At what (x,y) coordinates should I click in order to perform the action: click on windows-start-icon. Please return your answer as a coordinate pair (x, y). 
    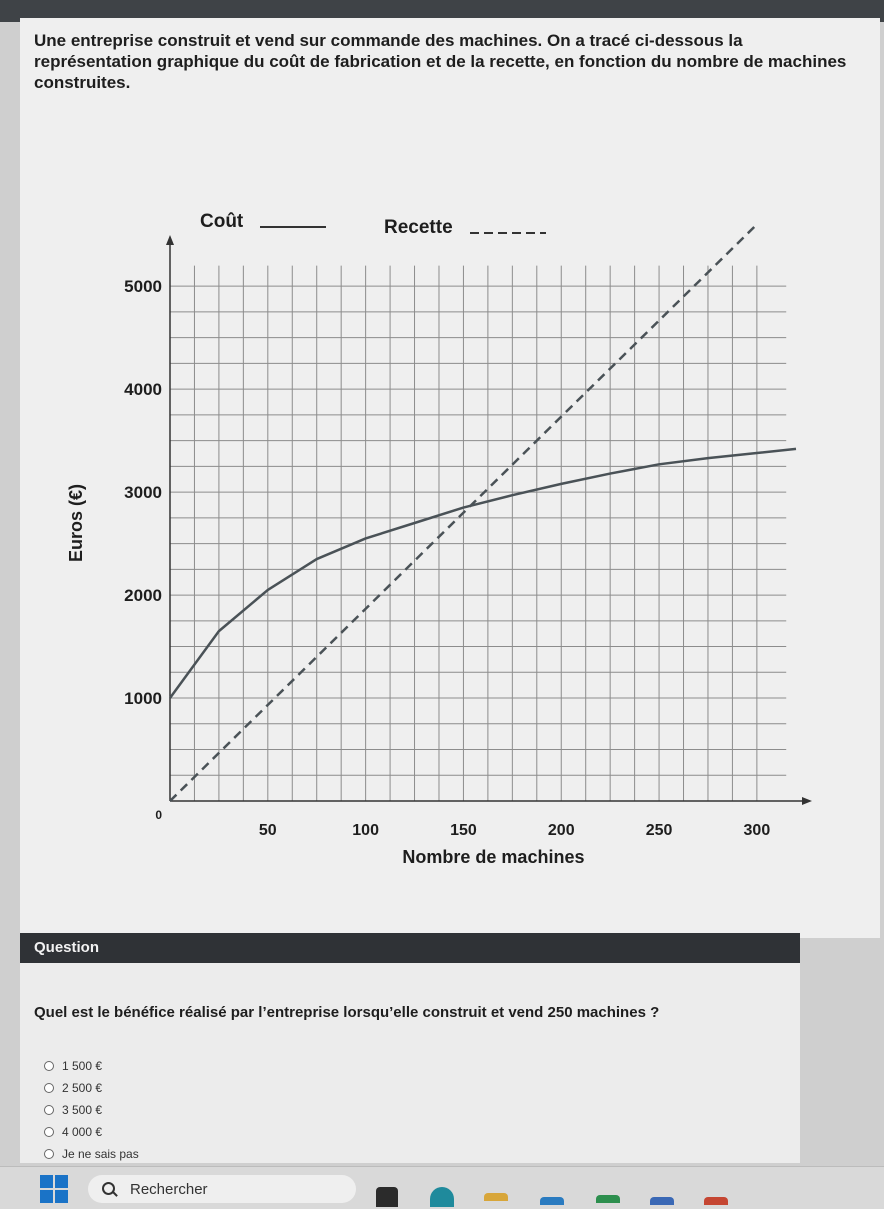
    Looking at the image, I should click on (54, 1189).